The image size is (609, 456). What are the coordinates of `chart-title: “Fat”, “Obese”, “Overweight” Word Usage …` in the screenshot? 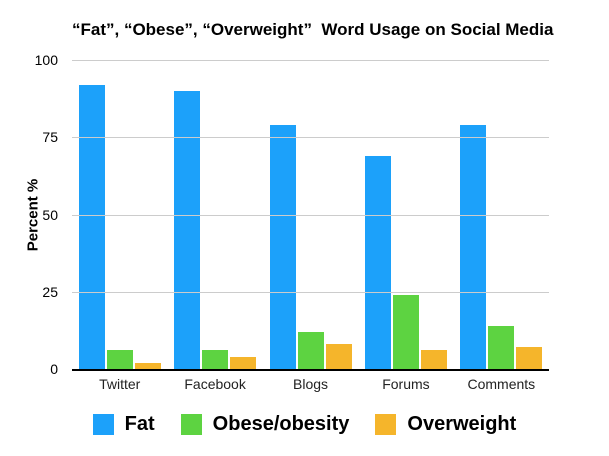 It's located at (313, 29).